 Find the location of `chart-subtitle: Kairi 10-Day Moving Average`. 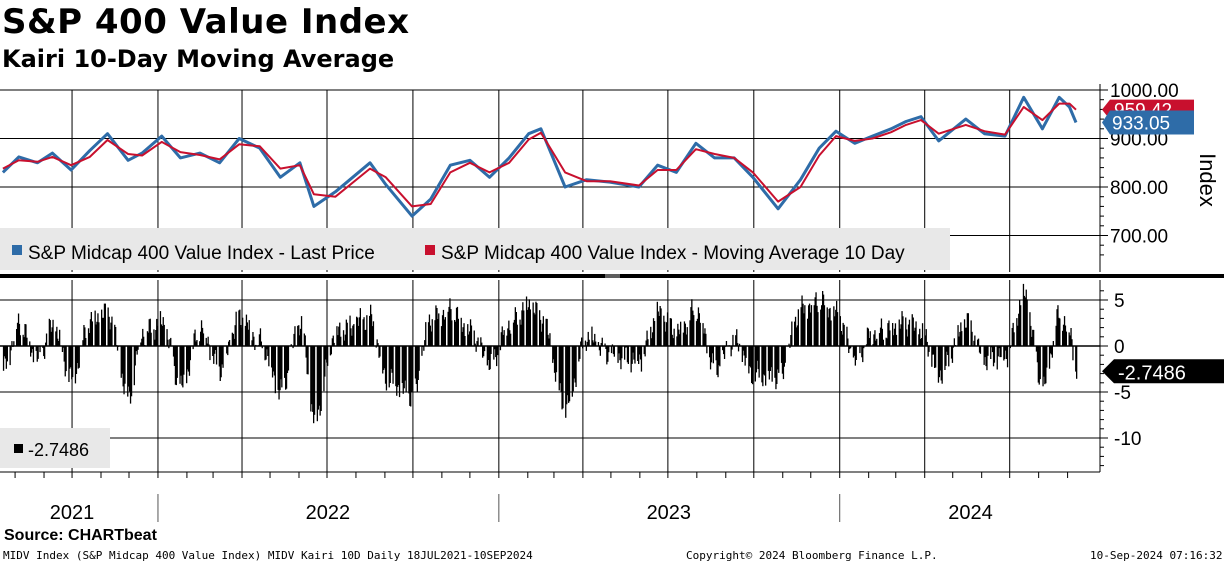

chart-subtitle: Kairi 10-Day Moving Average is located at coordinates (198, 59).